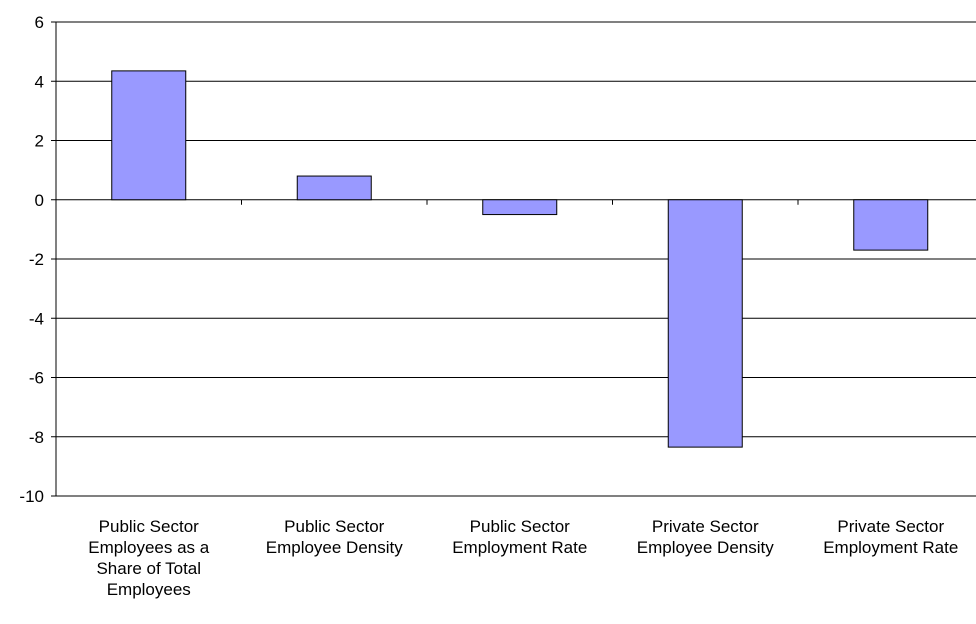  I want to click on y-tick-label: 2, so click(39, 141).